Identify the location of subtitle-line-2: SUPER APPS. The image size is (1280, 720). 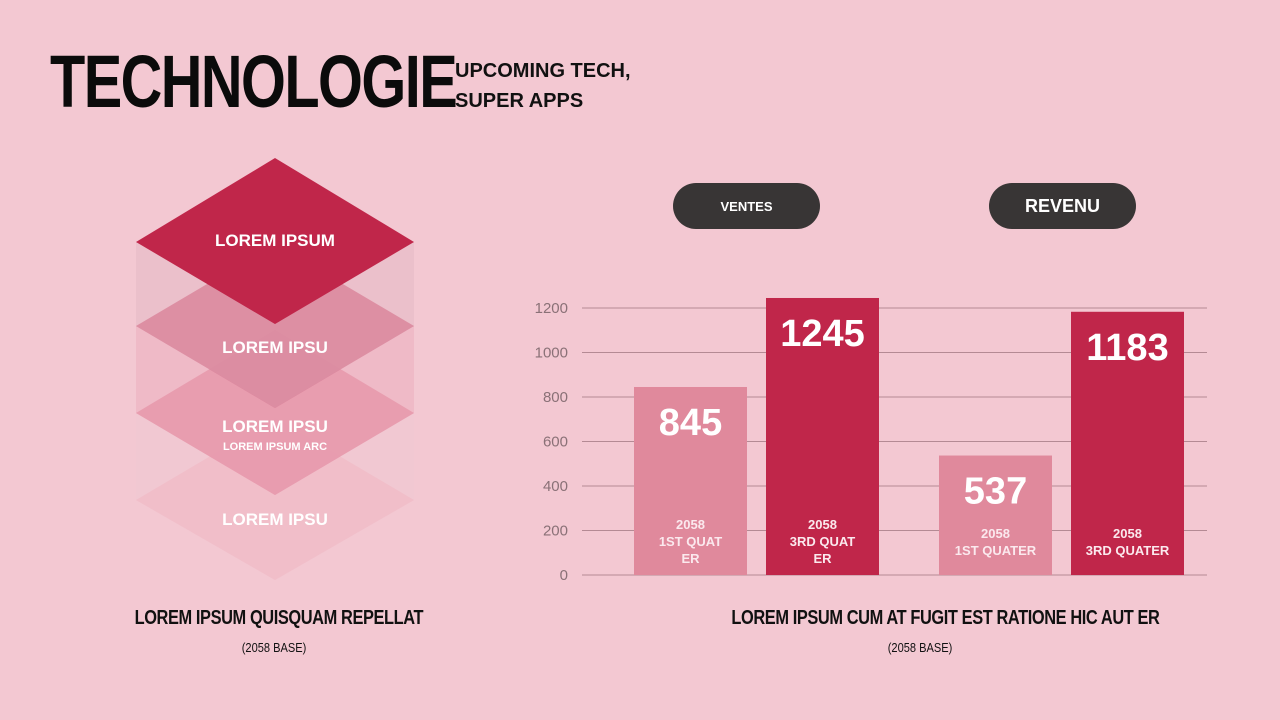
(519, 101).